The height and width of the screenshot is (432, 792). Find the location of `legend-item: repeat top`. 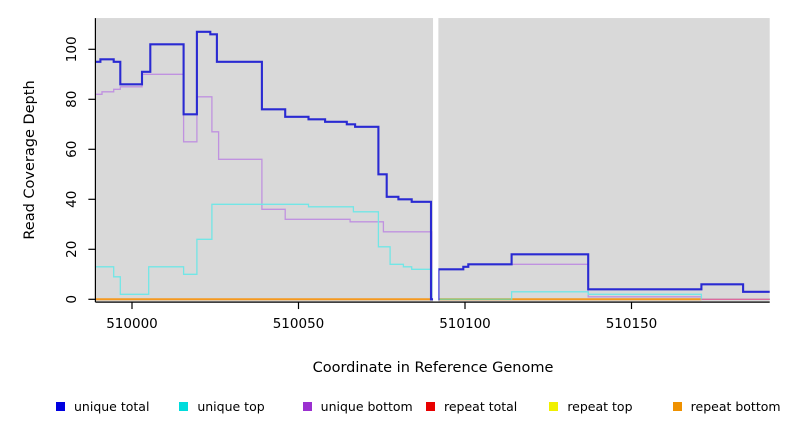

legend-item: repeat top is located at coordinates (602, 406).